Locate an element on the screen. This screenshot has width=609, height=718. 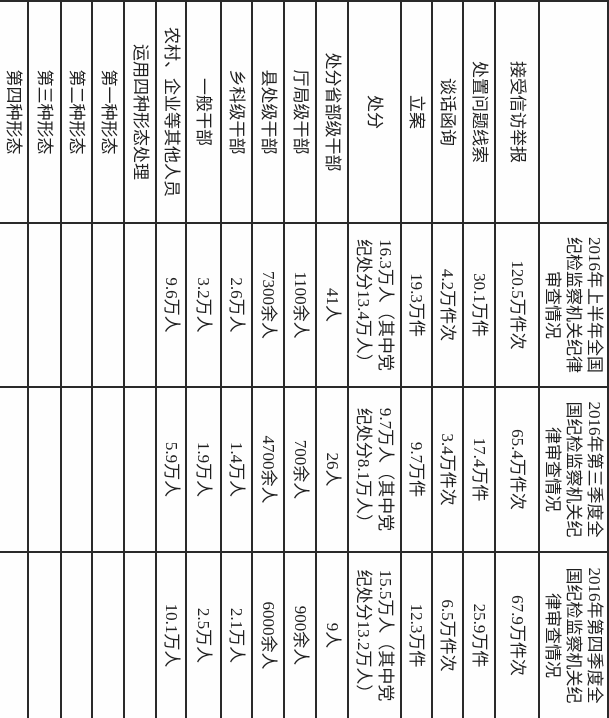
table-row: 处置问题线索 30.1万件 17.4万件 25.9万件 is located at coordinates (479, 359).